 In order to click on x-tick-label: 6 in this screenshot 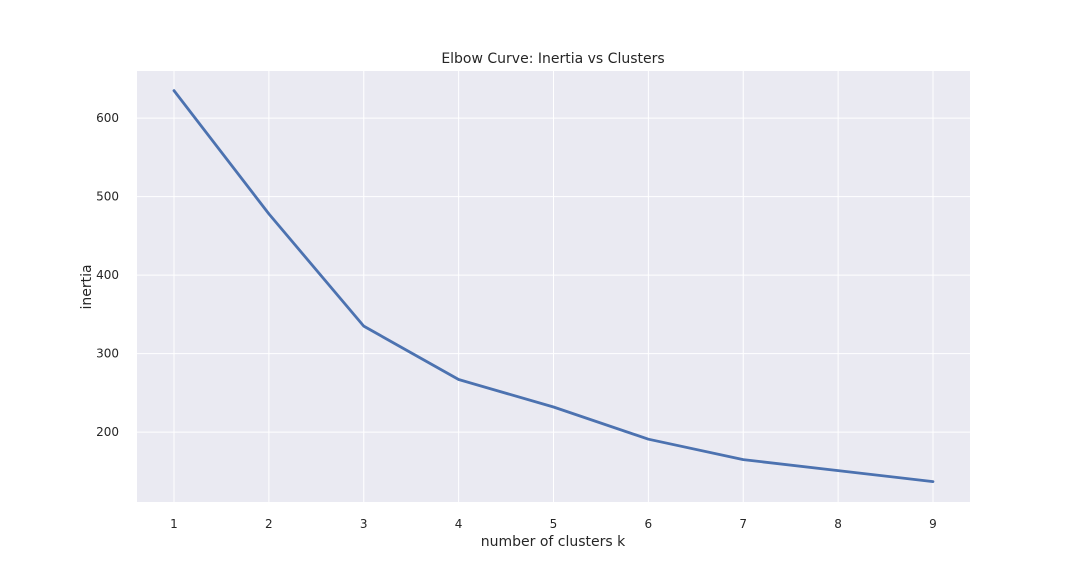, I will do `click(649, 524)`.